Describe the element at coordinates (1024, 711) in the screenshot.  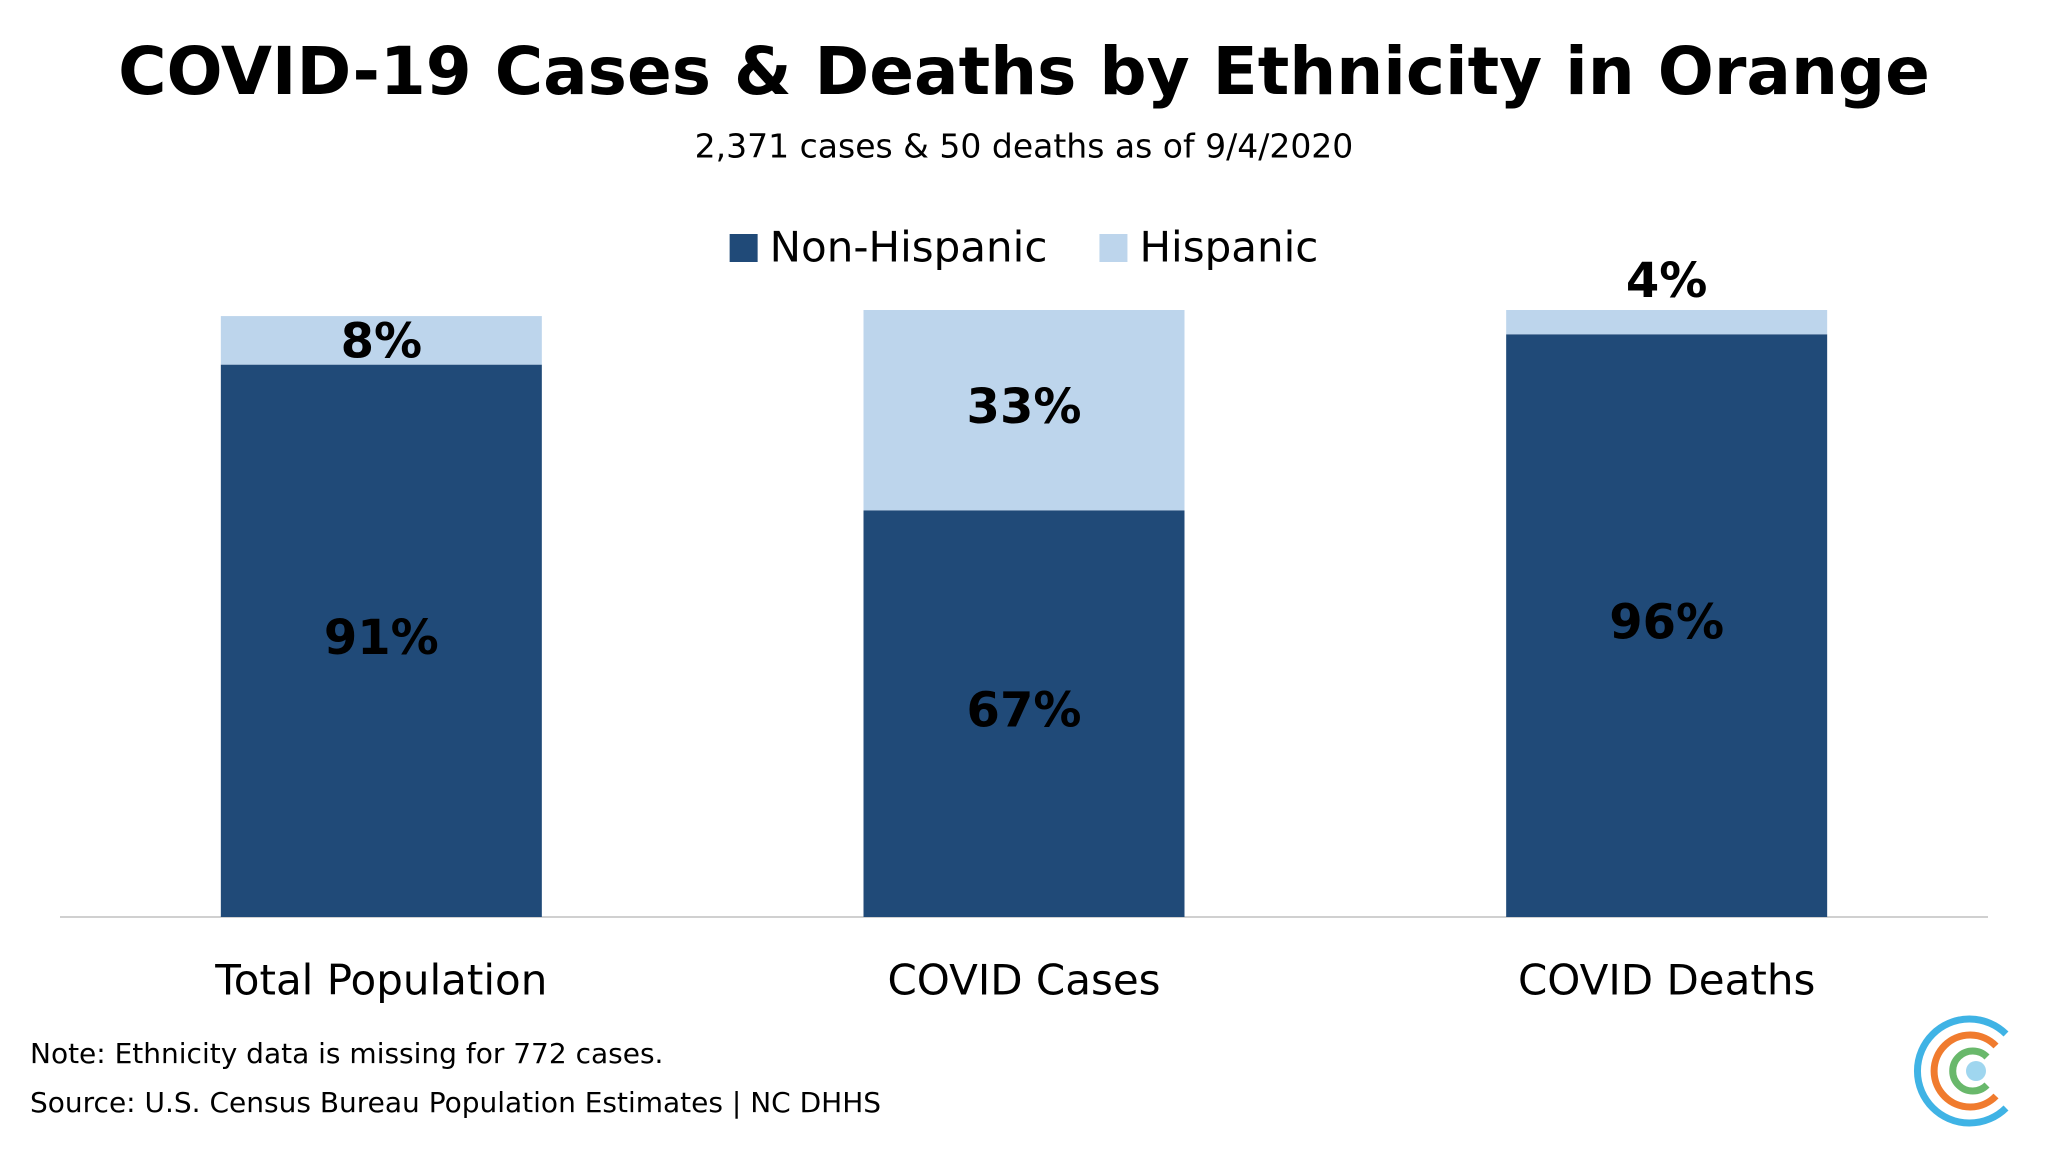
I see `data-label: 67%` at that location.